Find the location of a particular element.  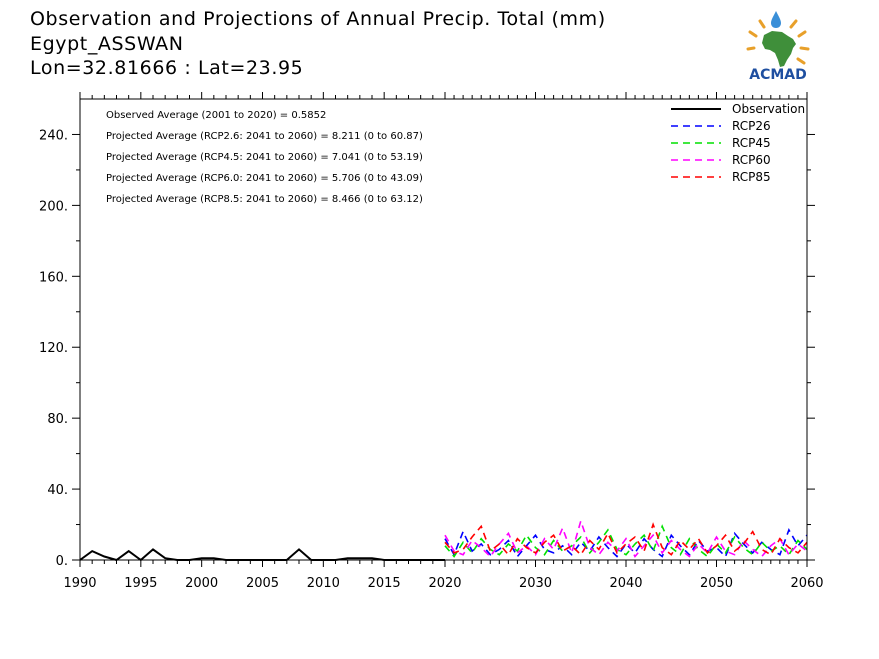

y-tick-label: 40. is located at coordinates (57, 490).